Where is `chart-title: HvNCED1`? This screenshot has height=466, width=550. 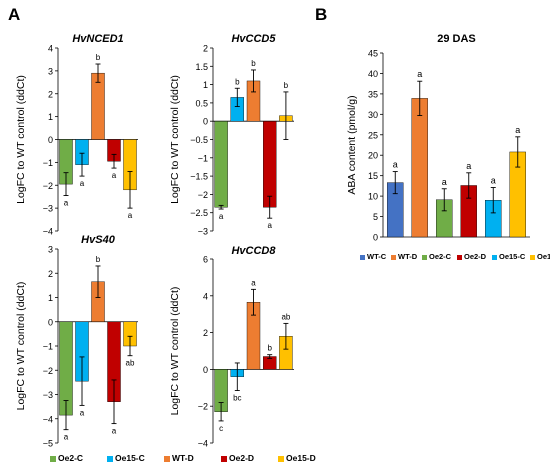
chart-title: HvNCED1 is located at coordinates (97, 39).